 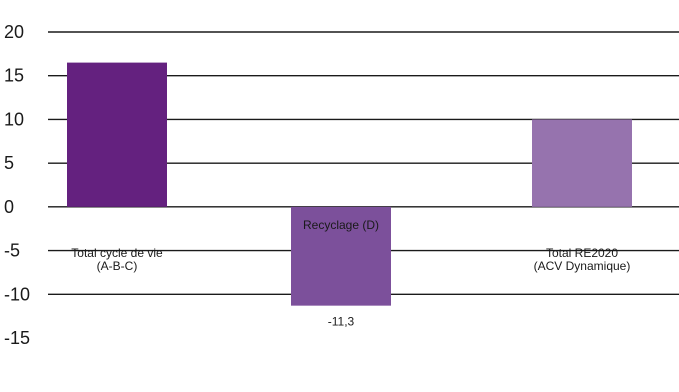 I want to click on y-tick-label: 5, so click(x=9, y=163).